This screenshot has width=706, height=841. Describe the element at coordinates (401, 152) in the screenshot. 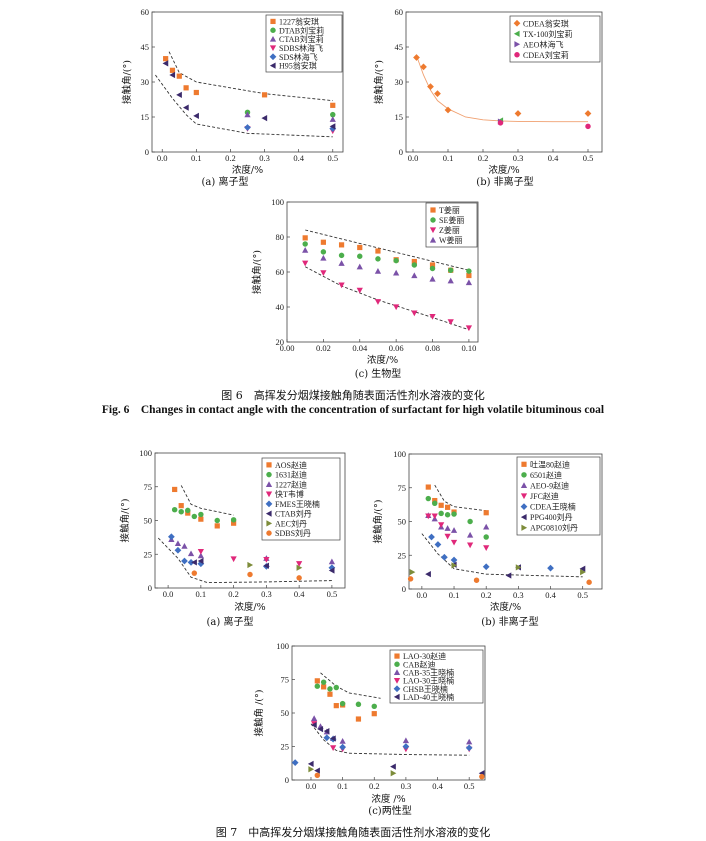

I see `y-tick-label: 0` at that location.